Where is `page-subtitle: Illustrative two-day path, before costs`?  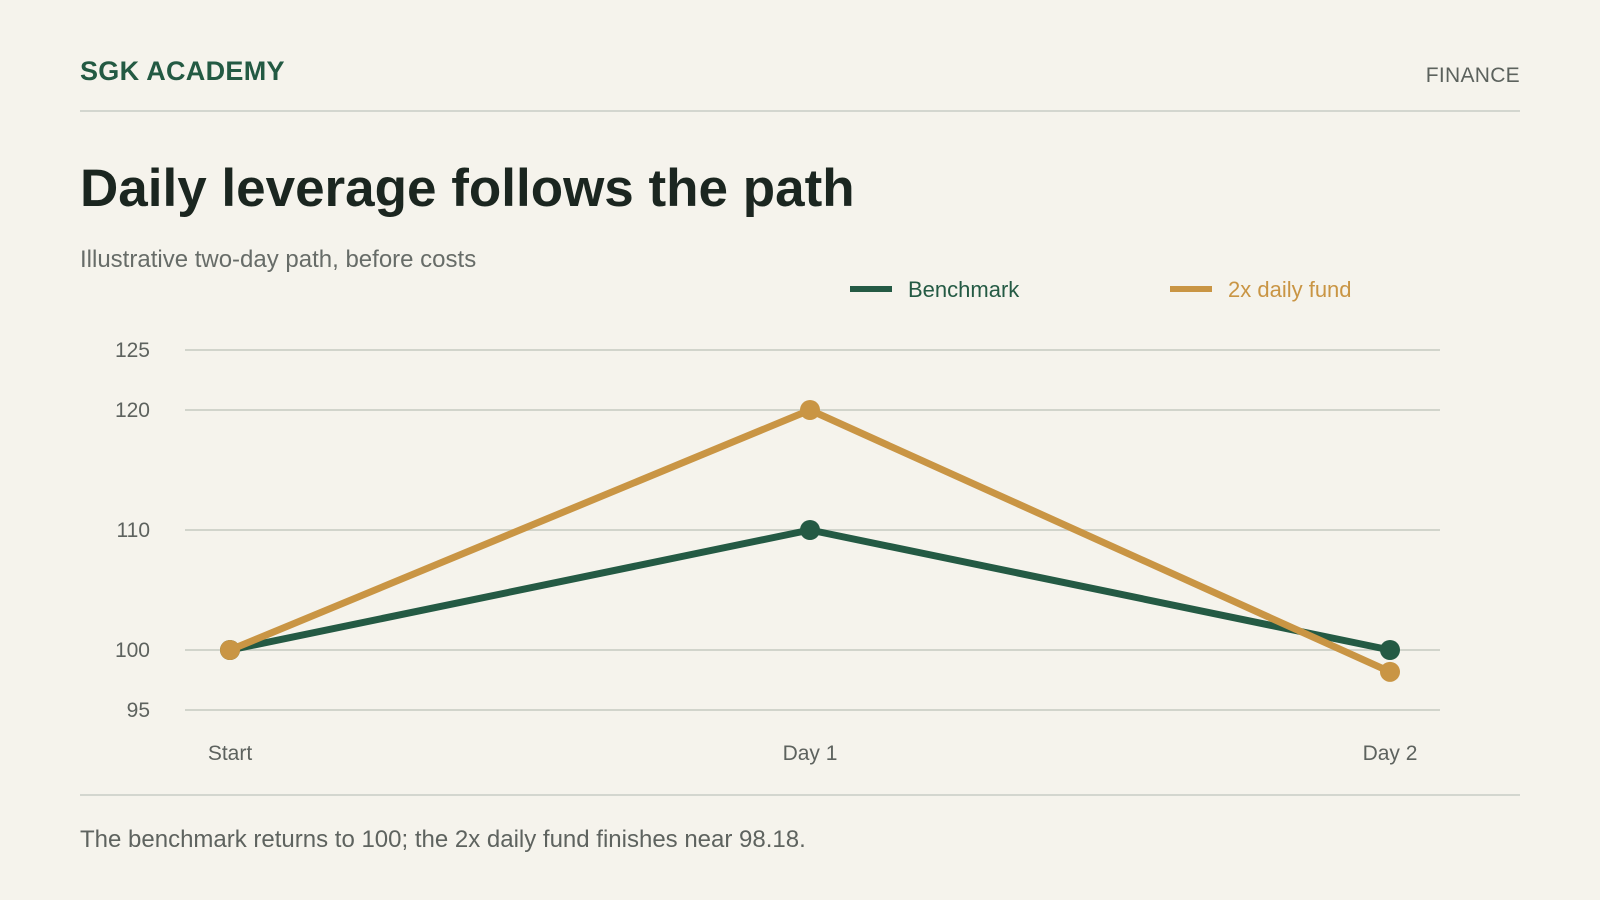
page-subtitle: Illustrative two-day path, before costs is located at coordinates (278, 259).